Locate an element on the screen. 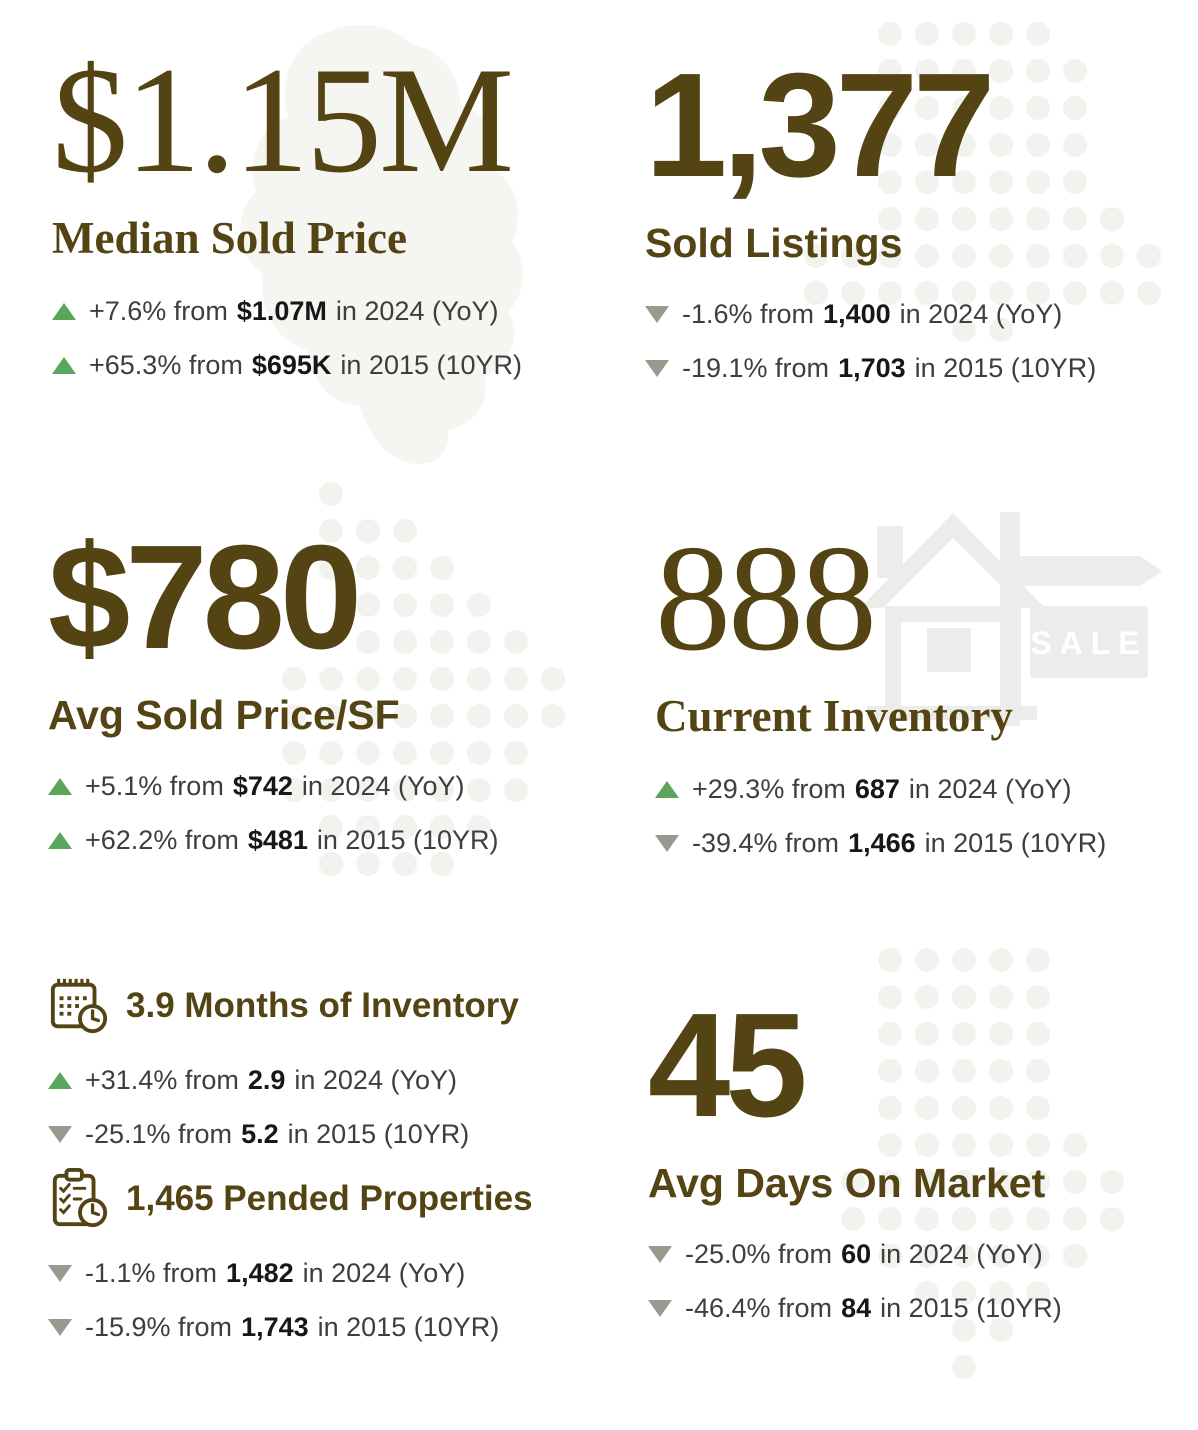 The image size is (1198, 1430). change-period: in 2015 (10YR) is located at coordinates (431, 365).